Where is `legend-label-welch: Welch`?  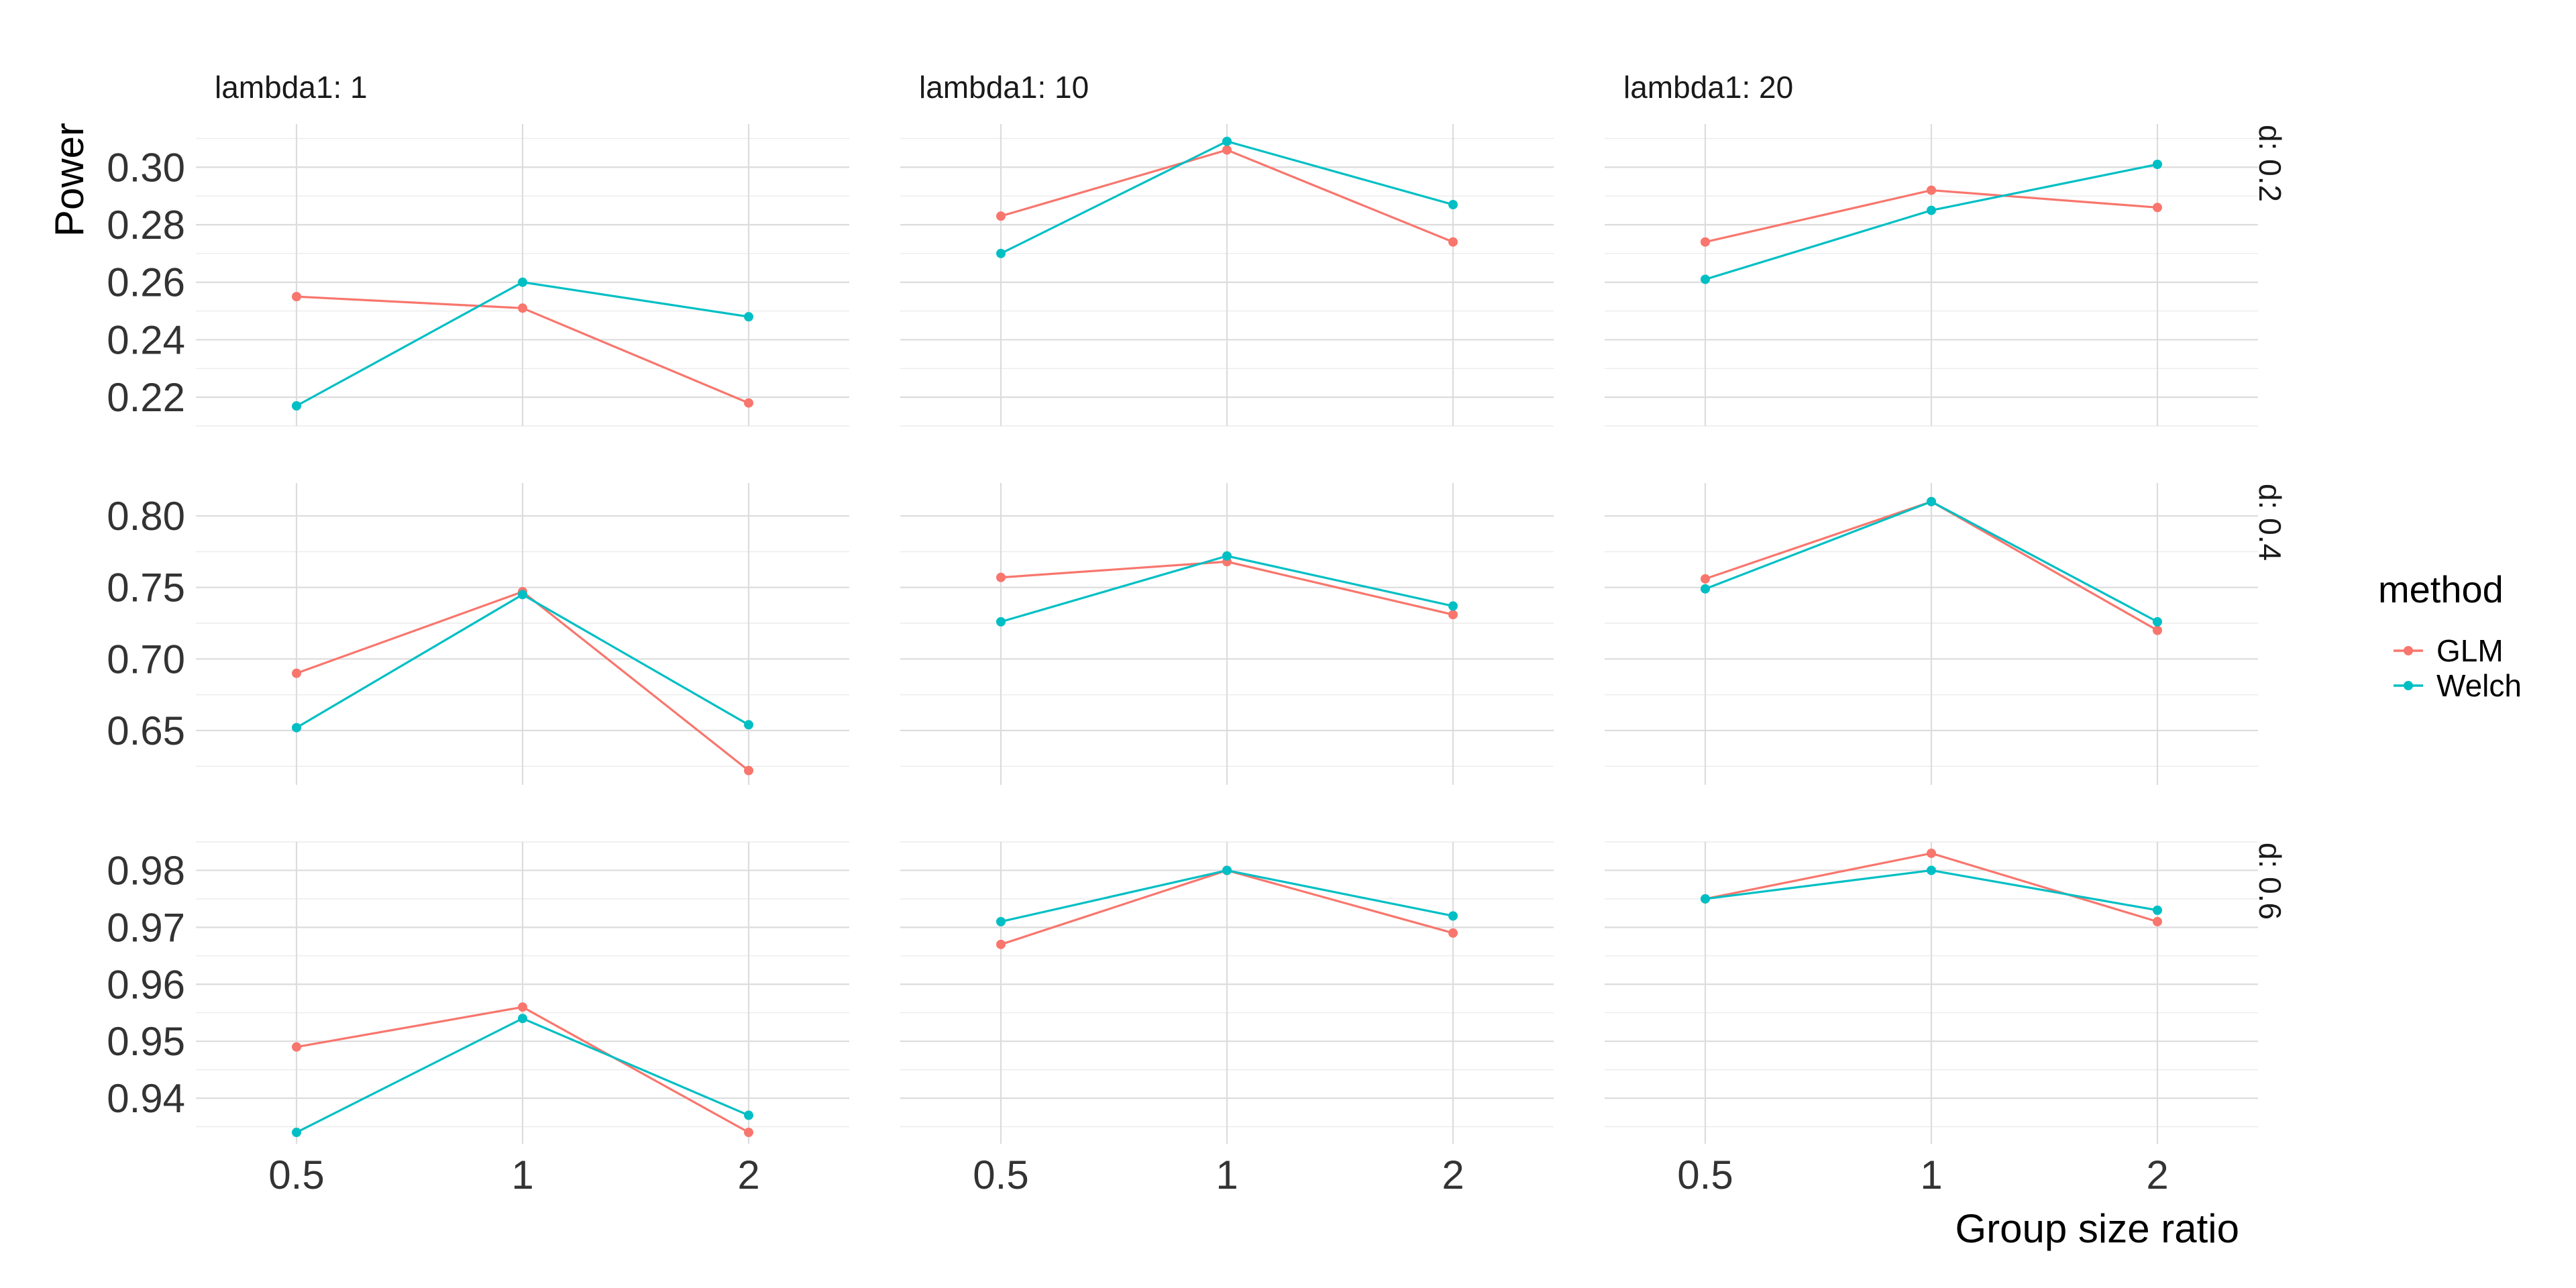
legend-label-welch: Welch is located at coordinates (2479, 685).